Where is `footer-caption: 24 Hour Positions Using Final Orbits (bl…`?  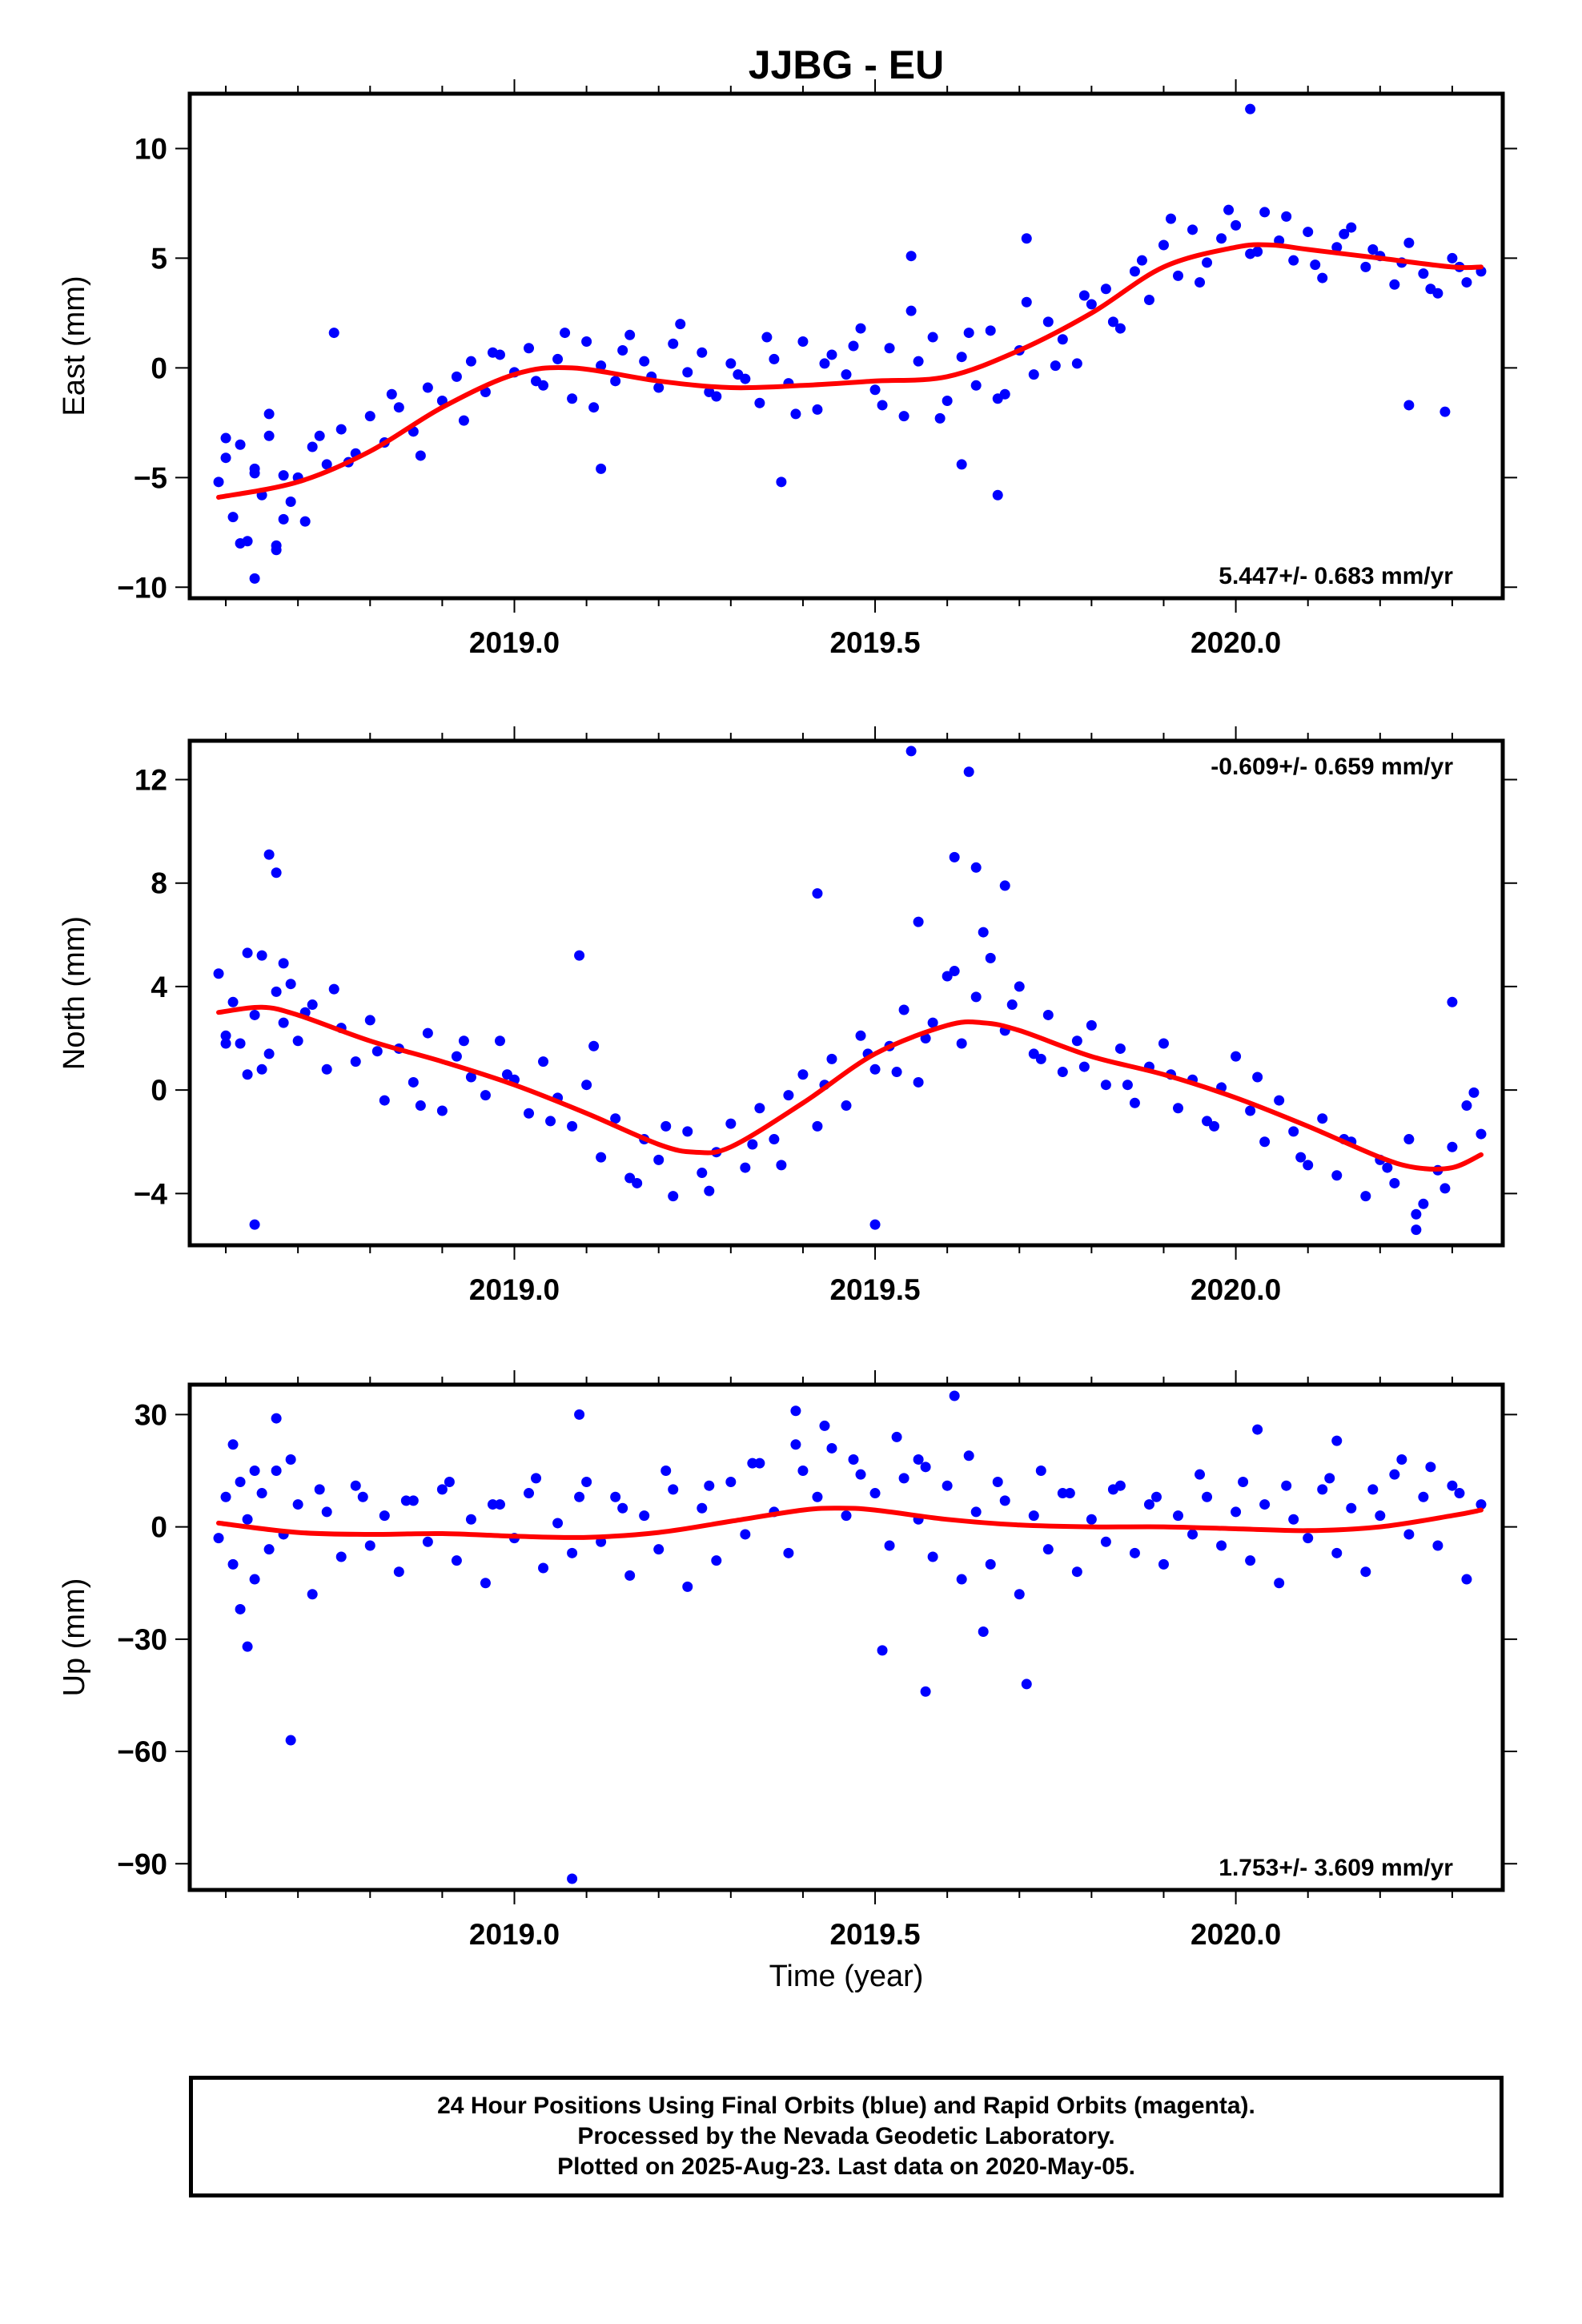 footer-caption: 24 Hour Positions Using Final Orbits (bl… is located at coordinates (847, 2136).